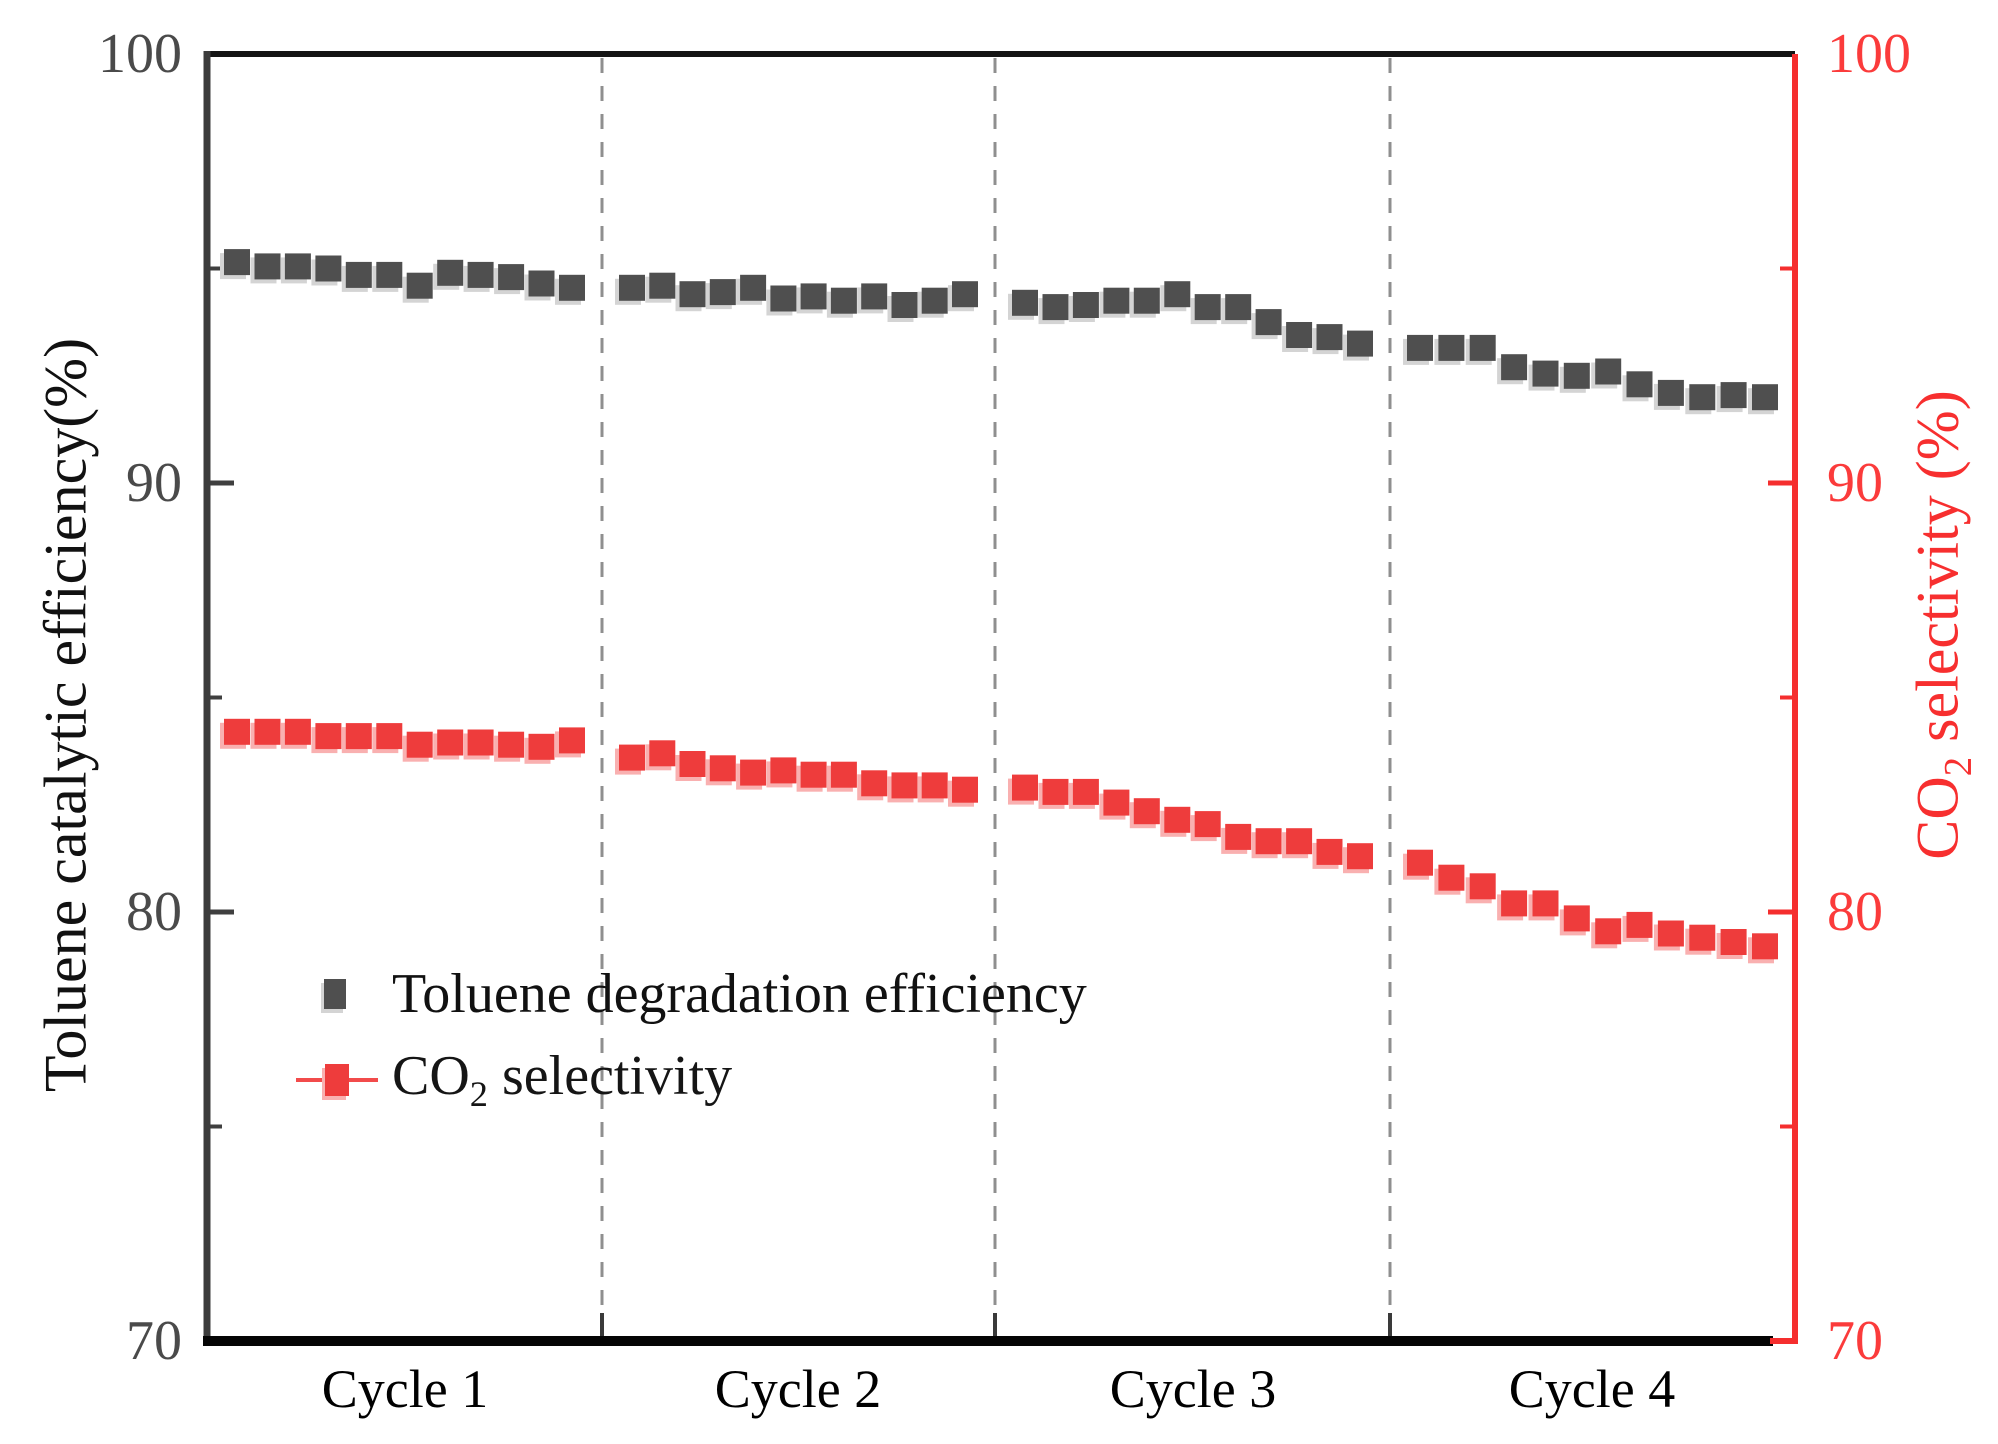 The width and height of the screenshot is (1998, 1444). Describe the element at coordinates (562, 1080) in the screenshot. I see `legend-label-co2: CO2 selectivity` at that location.